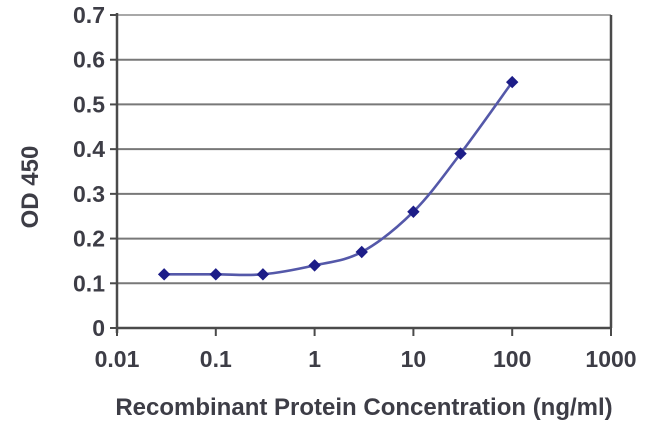 Image resolution: width=650 pixels, height=433 pixels. Describe the element at coordinates (30, 187) in the screenshot. I see `y-axis-title: OD 450` at that location.